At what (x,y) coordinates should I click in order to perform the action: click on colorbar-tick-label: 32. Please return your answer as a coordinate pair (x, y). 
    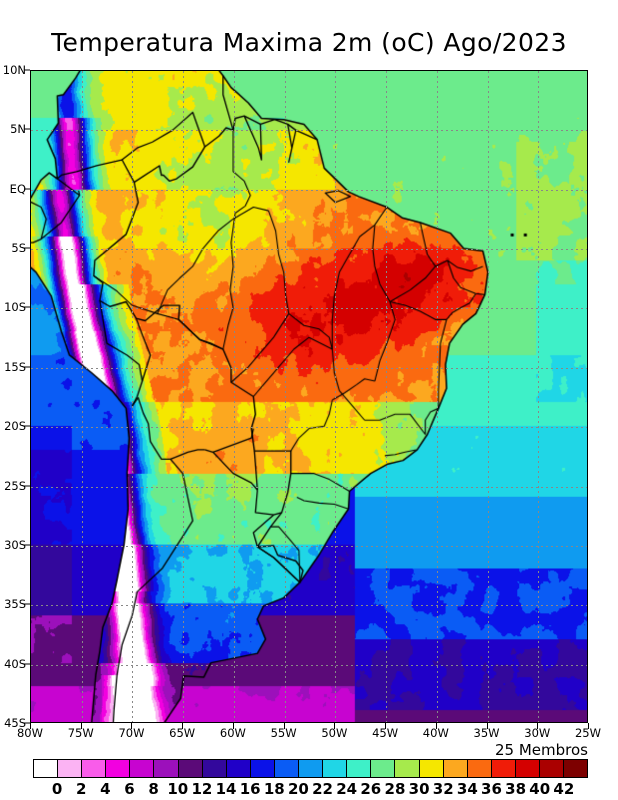
    Looking at the image, I should click on (443, 789).